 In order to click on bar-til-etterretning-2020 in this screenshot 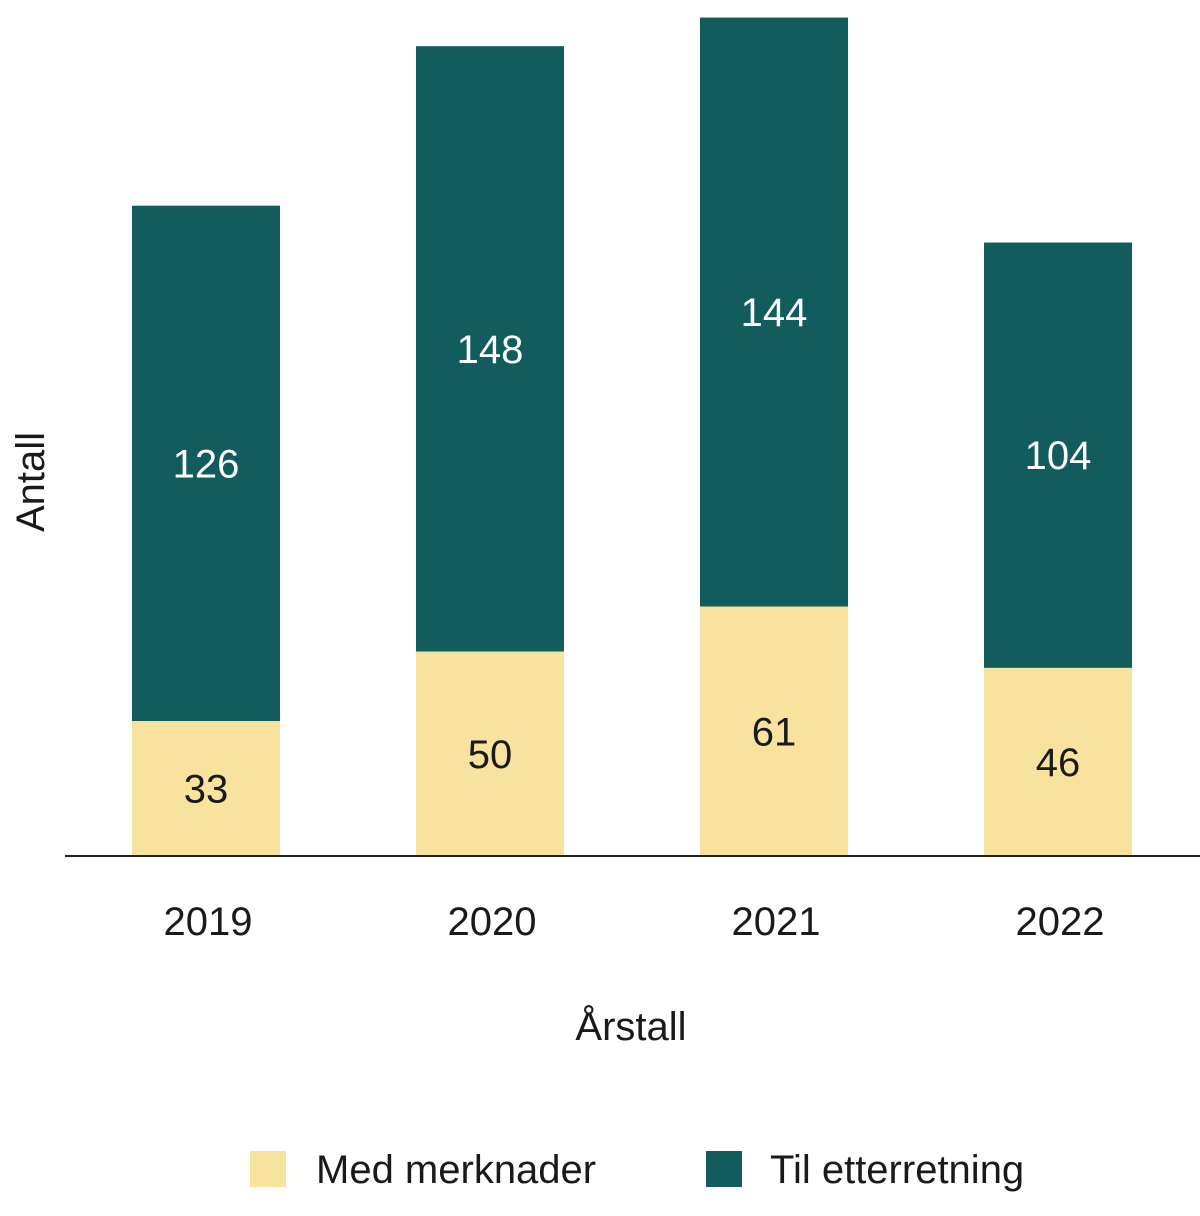, I will do `click(490, 349)`.